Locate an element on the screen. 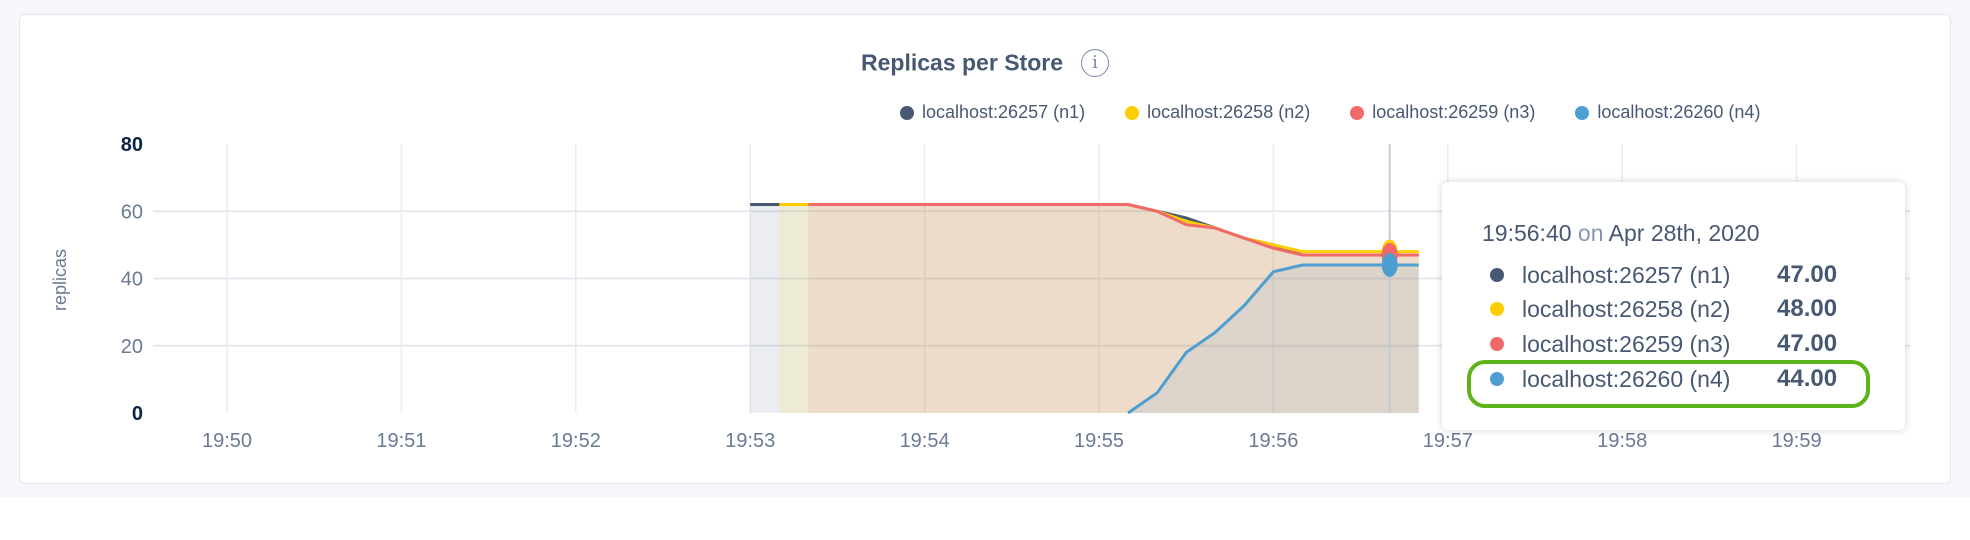  x-tick-label: 19:59 is located at coordinates (1797, 441).